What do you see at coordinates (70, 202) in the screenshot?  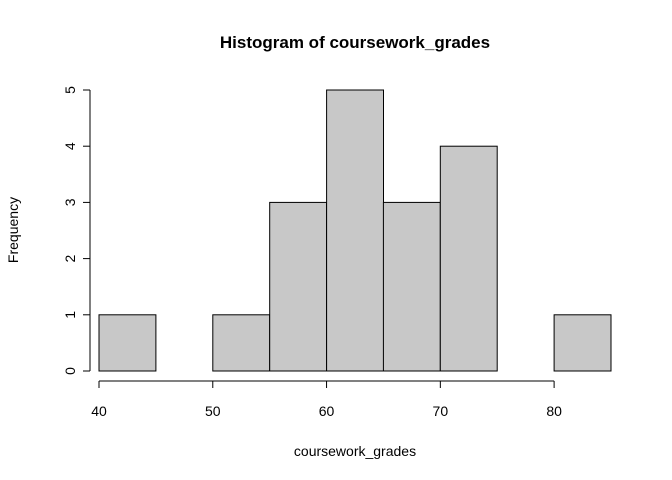 I see `y-tick-label-3: 3` at bounding box center [70, 202].